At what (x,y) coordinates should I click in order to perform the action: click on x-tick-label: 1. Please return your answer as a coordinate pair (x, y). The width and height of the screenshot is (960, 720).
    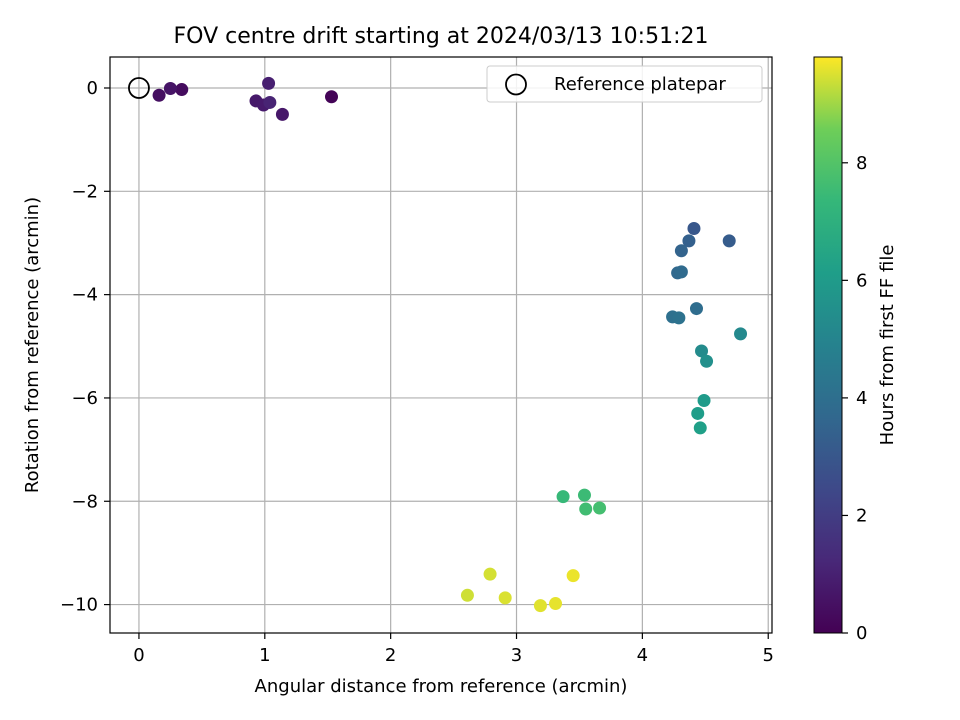
    Looking at the image, I should click on (264, 655).